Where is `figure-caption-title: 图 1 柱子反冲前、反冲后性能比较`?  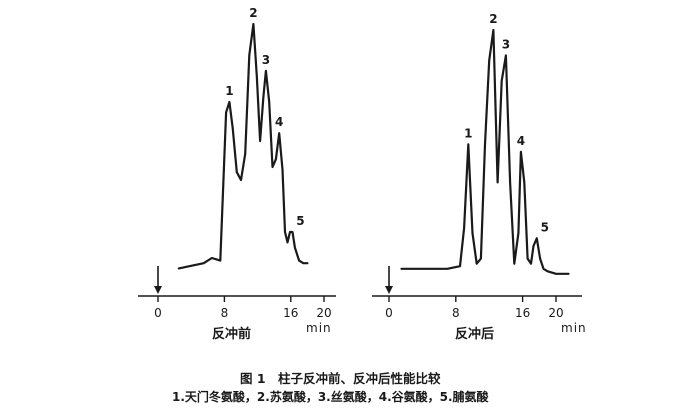 figure-caption-title: 图 1 柱子反冲前、反冲后性能比较 is located at coordinates (340, 378).